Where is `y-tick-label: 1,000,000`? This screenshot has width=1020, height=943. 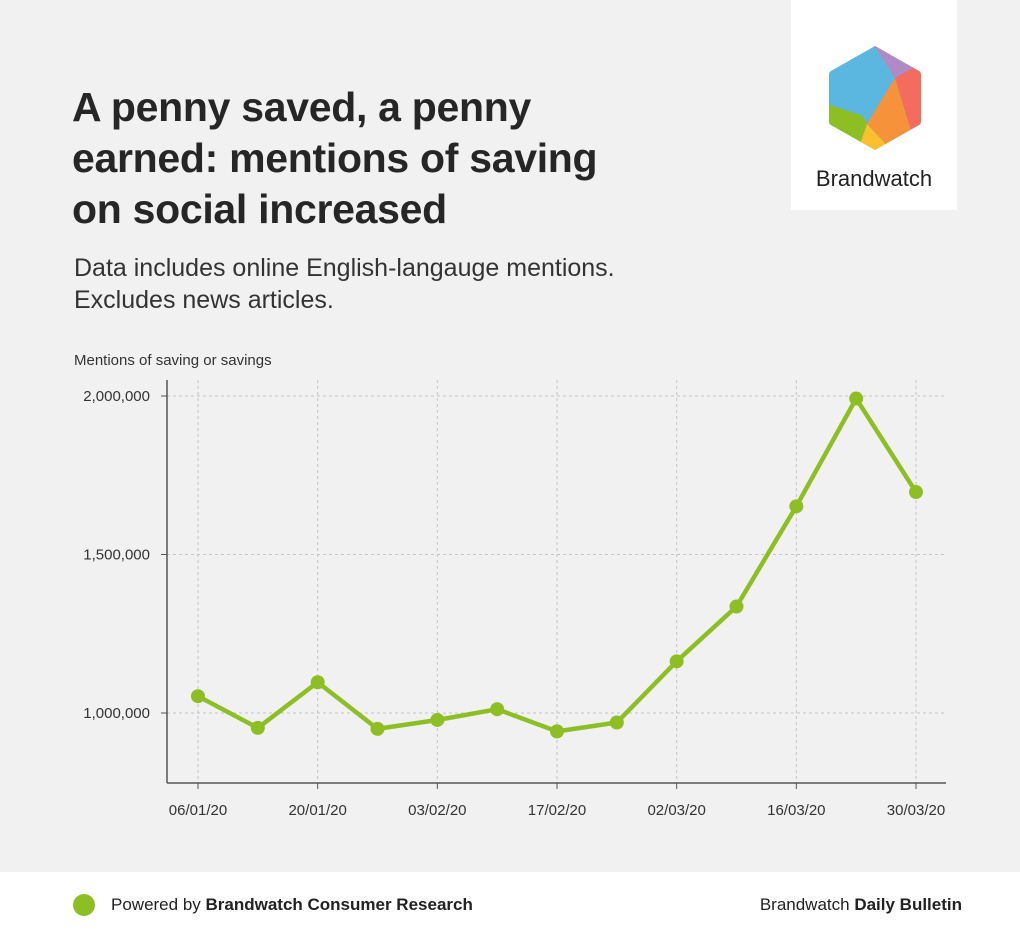 y-tick-label: 1,000,000 is located at coordinates (116, 713).